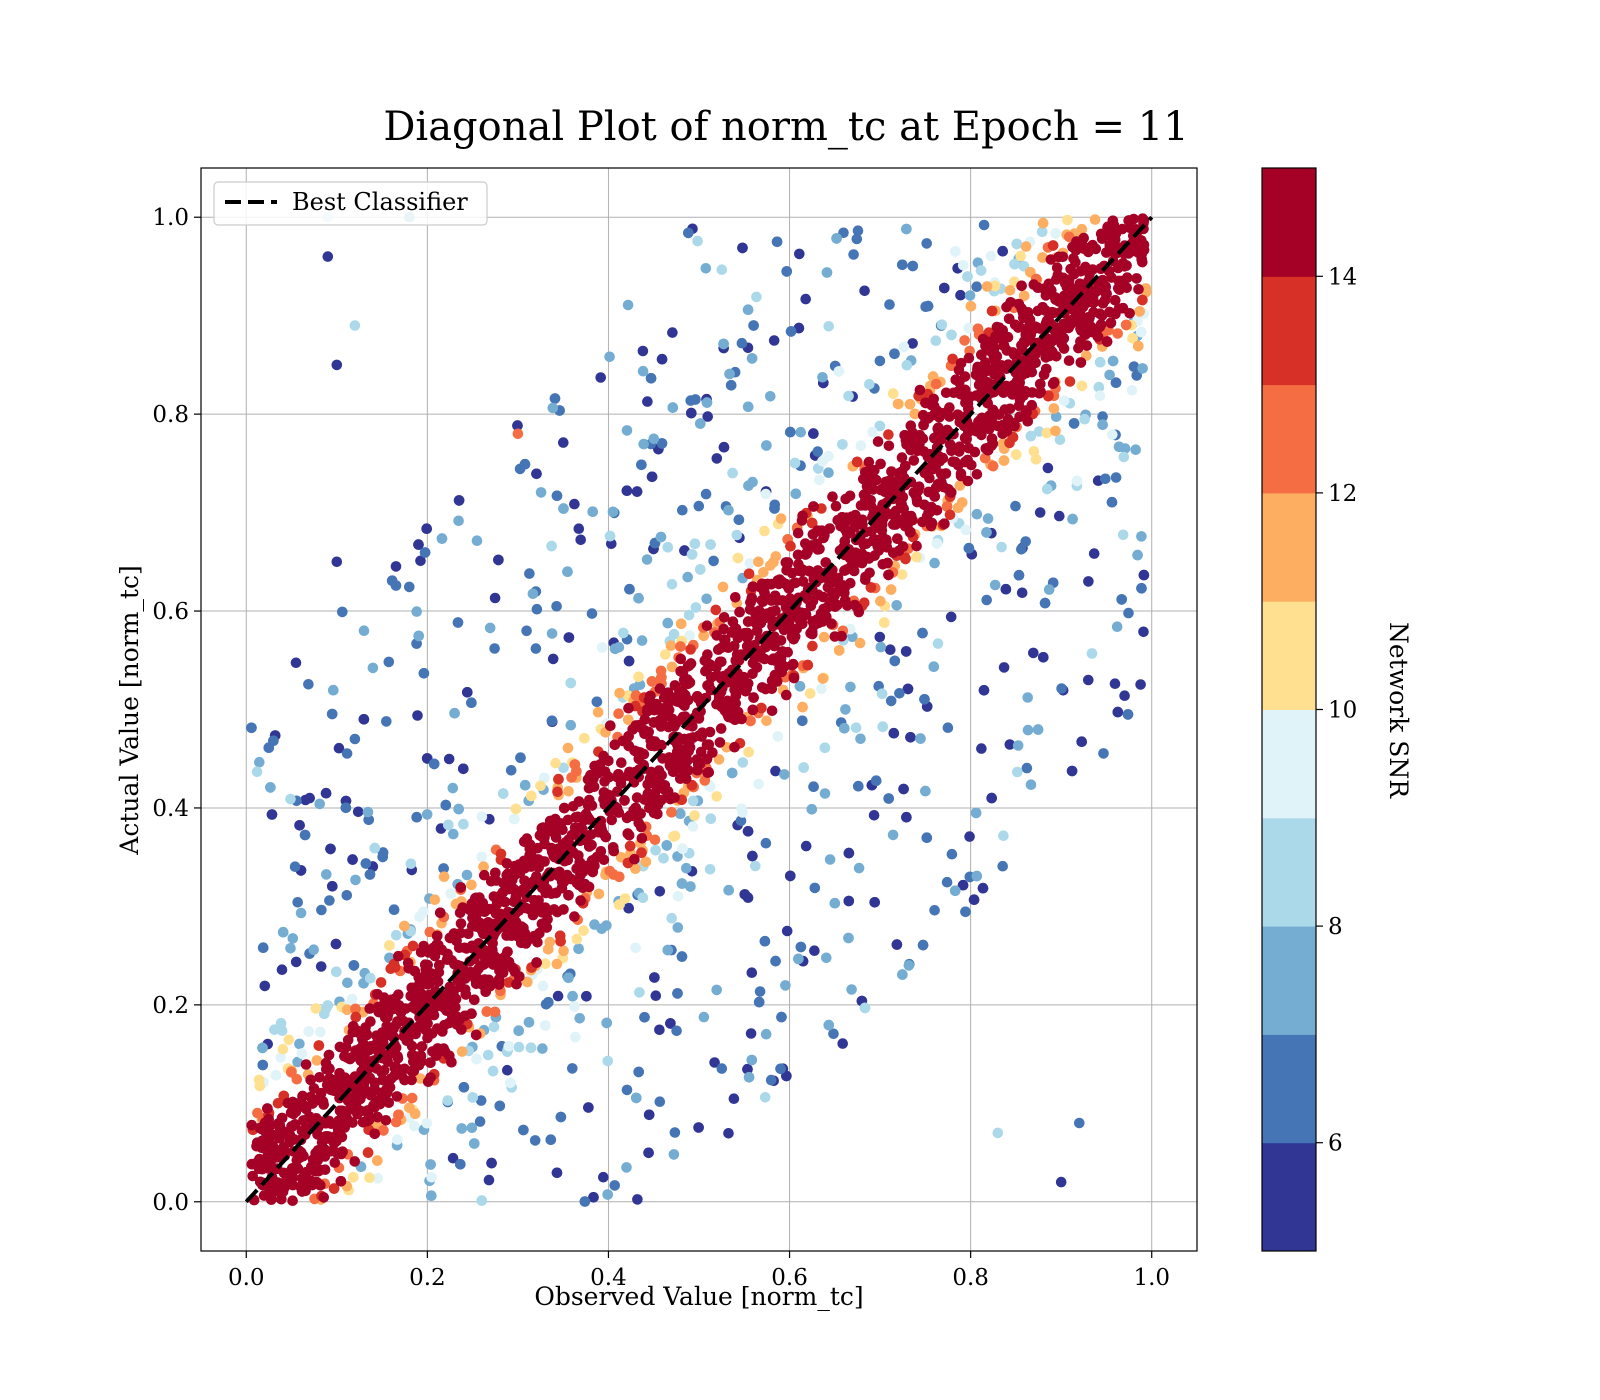 The height and width of the screenshot is (1400, 1600). I want to click on colorbar-segment, so click(1289, 1089).